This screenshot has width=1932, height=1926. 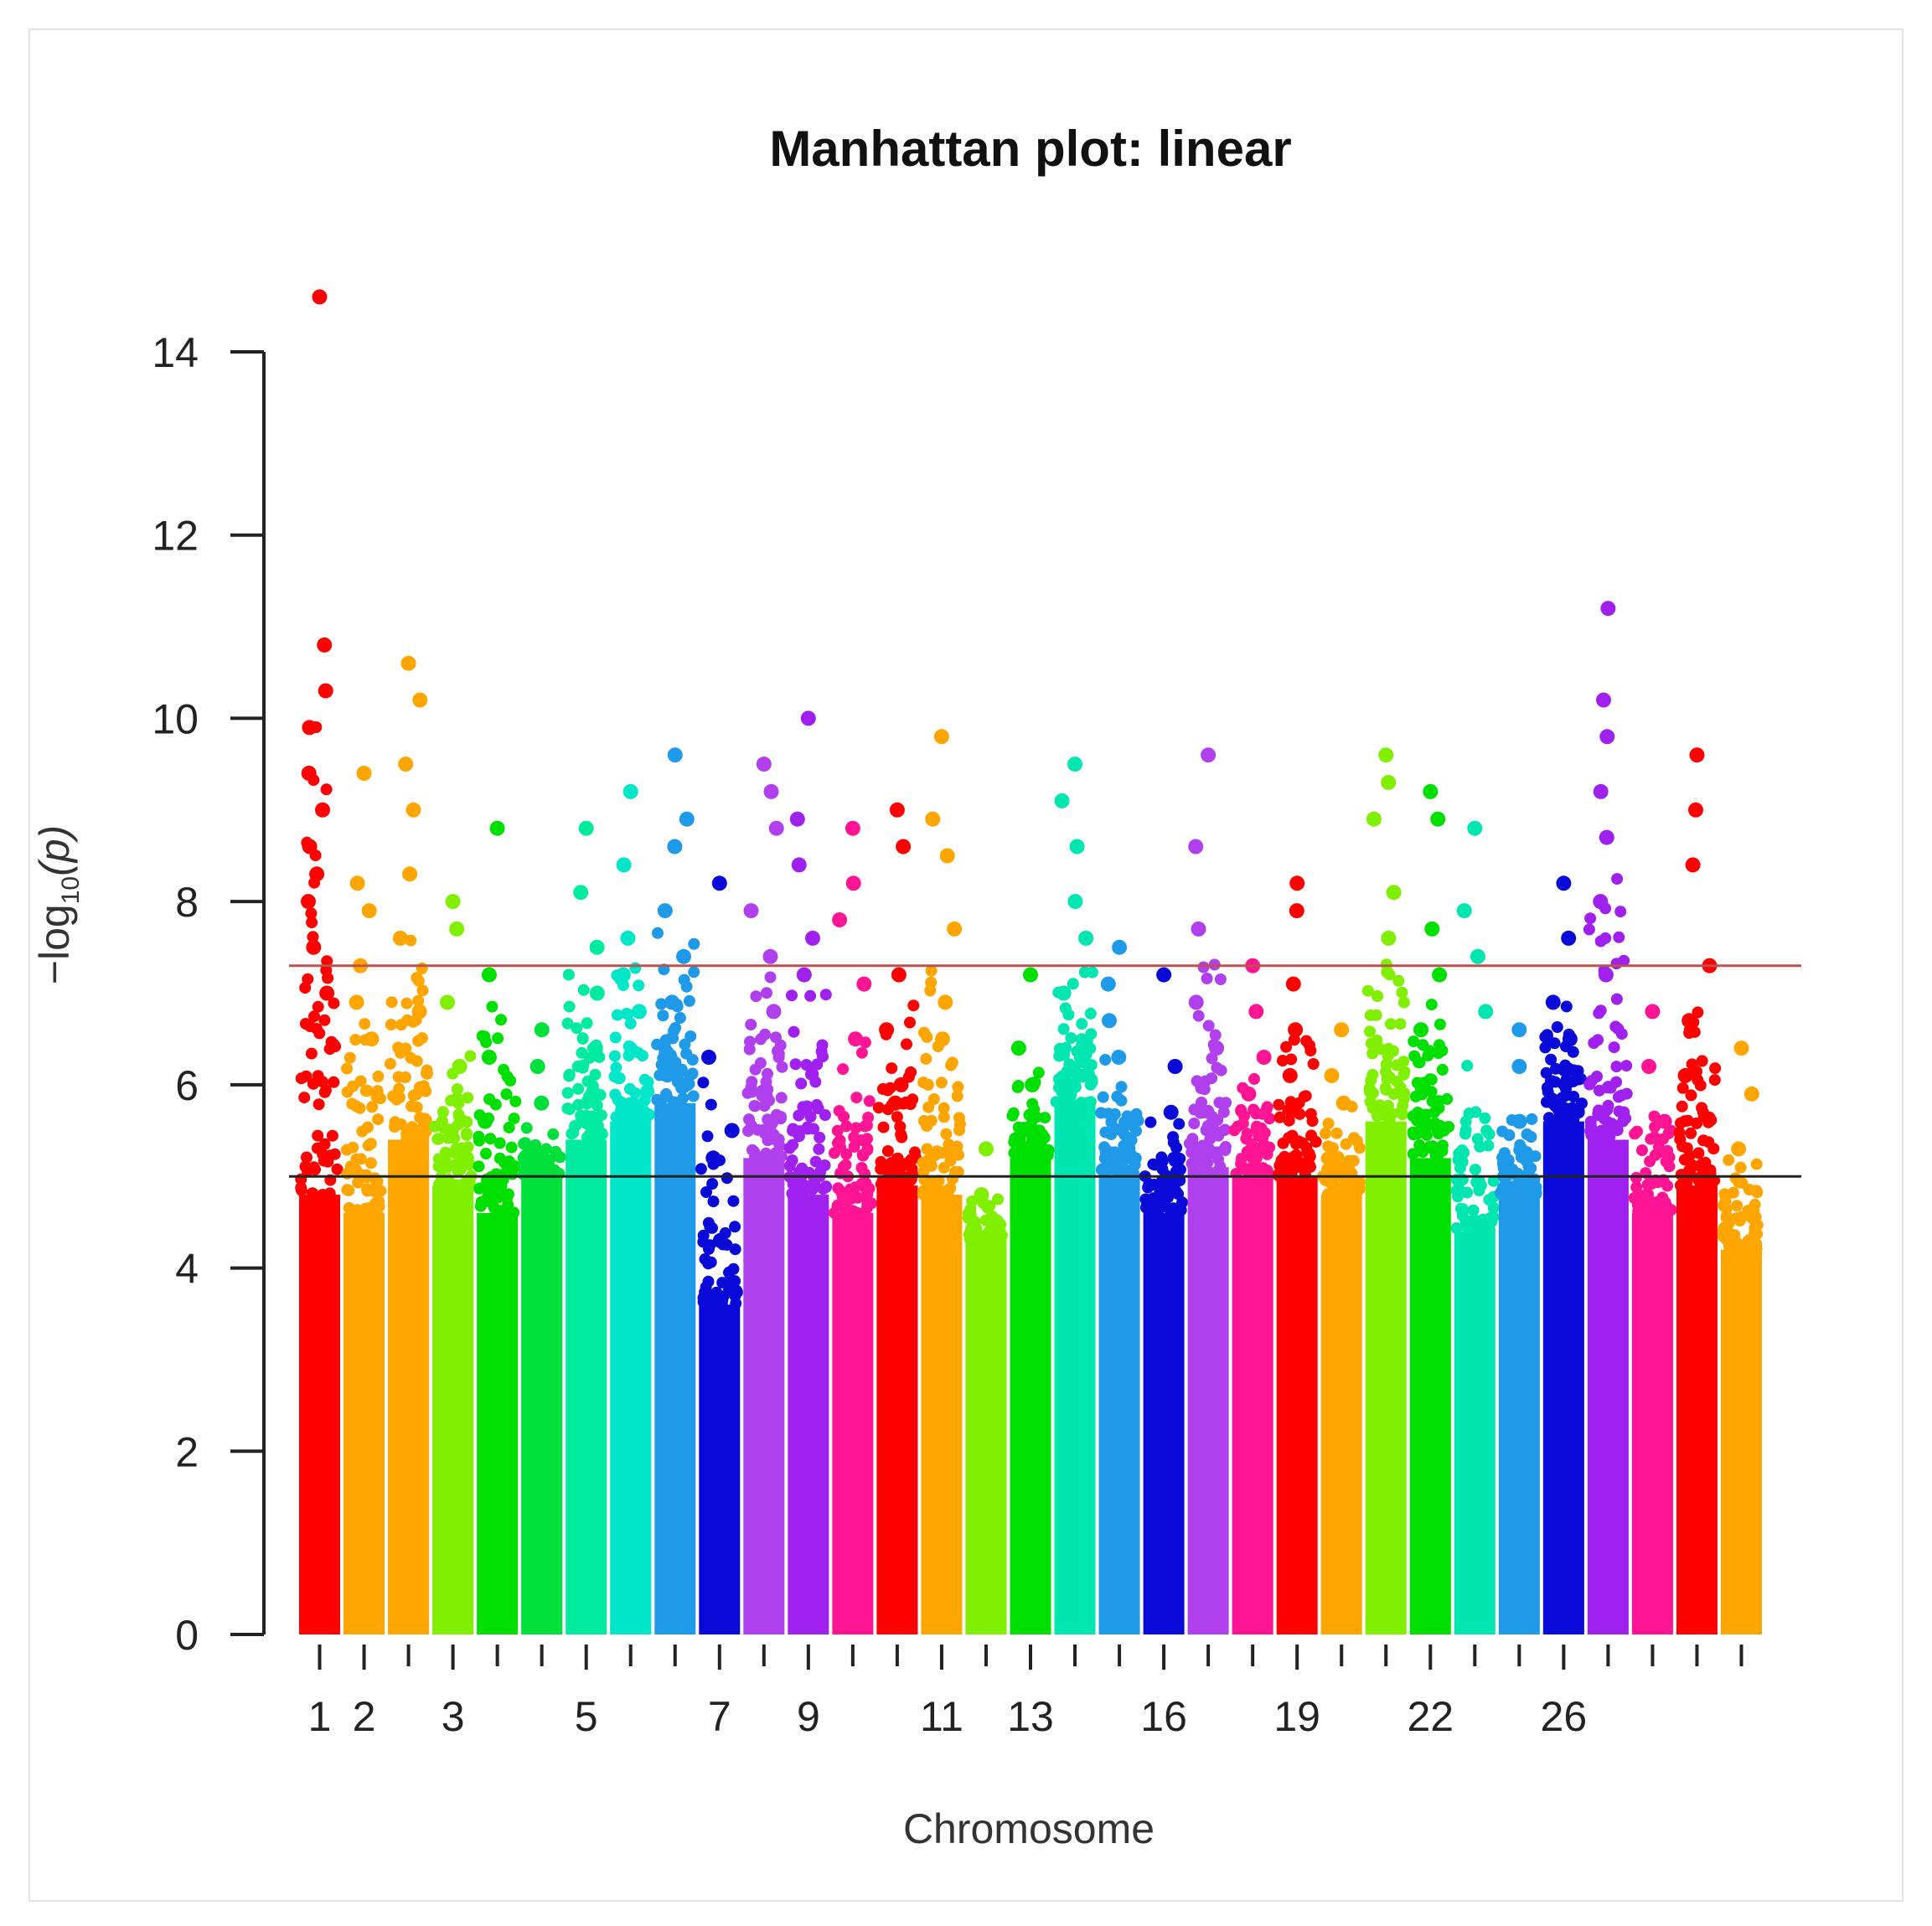 What do you see at coordinates (364, 773) in the screenshot?
I see `chromosome-2-top-snp` at bounding box center [364, 773].